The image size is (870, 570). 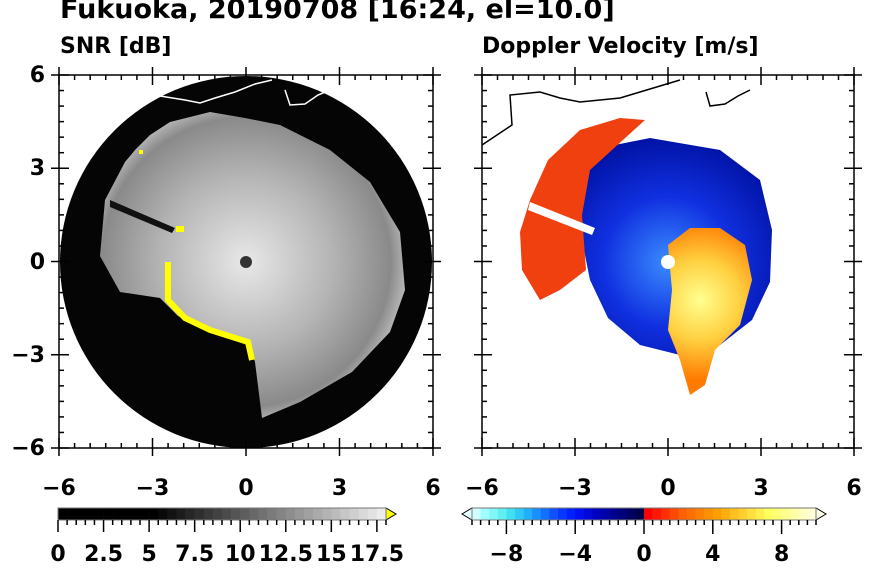 What do you see at coordinates (644, 554) in the screenshot?
I see `doppler-colorbar-label: 0` at bounding box center [644, 554].